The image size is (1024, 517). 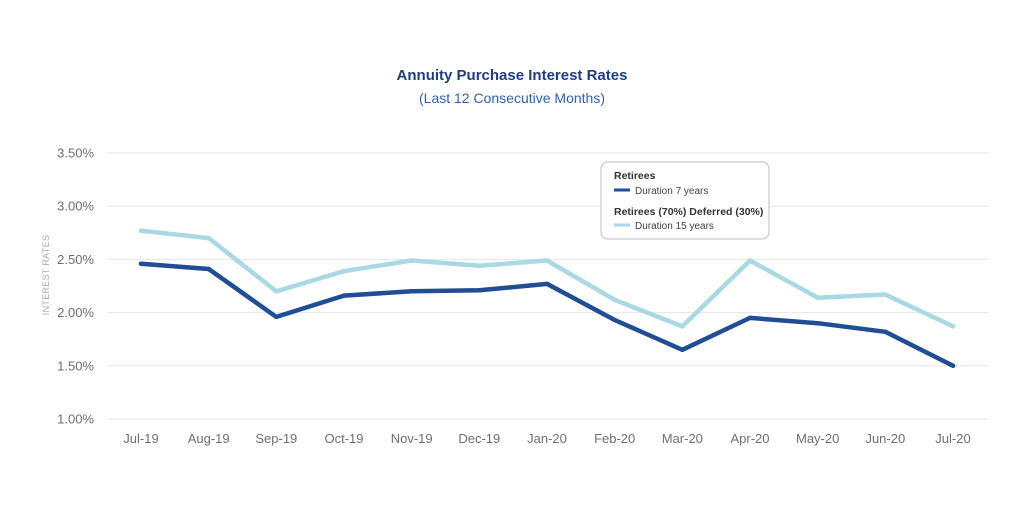 I want to click on x-tick-label-6: Jan-20, so click(x=547, y=438).